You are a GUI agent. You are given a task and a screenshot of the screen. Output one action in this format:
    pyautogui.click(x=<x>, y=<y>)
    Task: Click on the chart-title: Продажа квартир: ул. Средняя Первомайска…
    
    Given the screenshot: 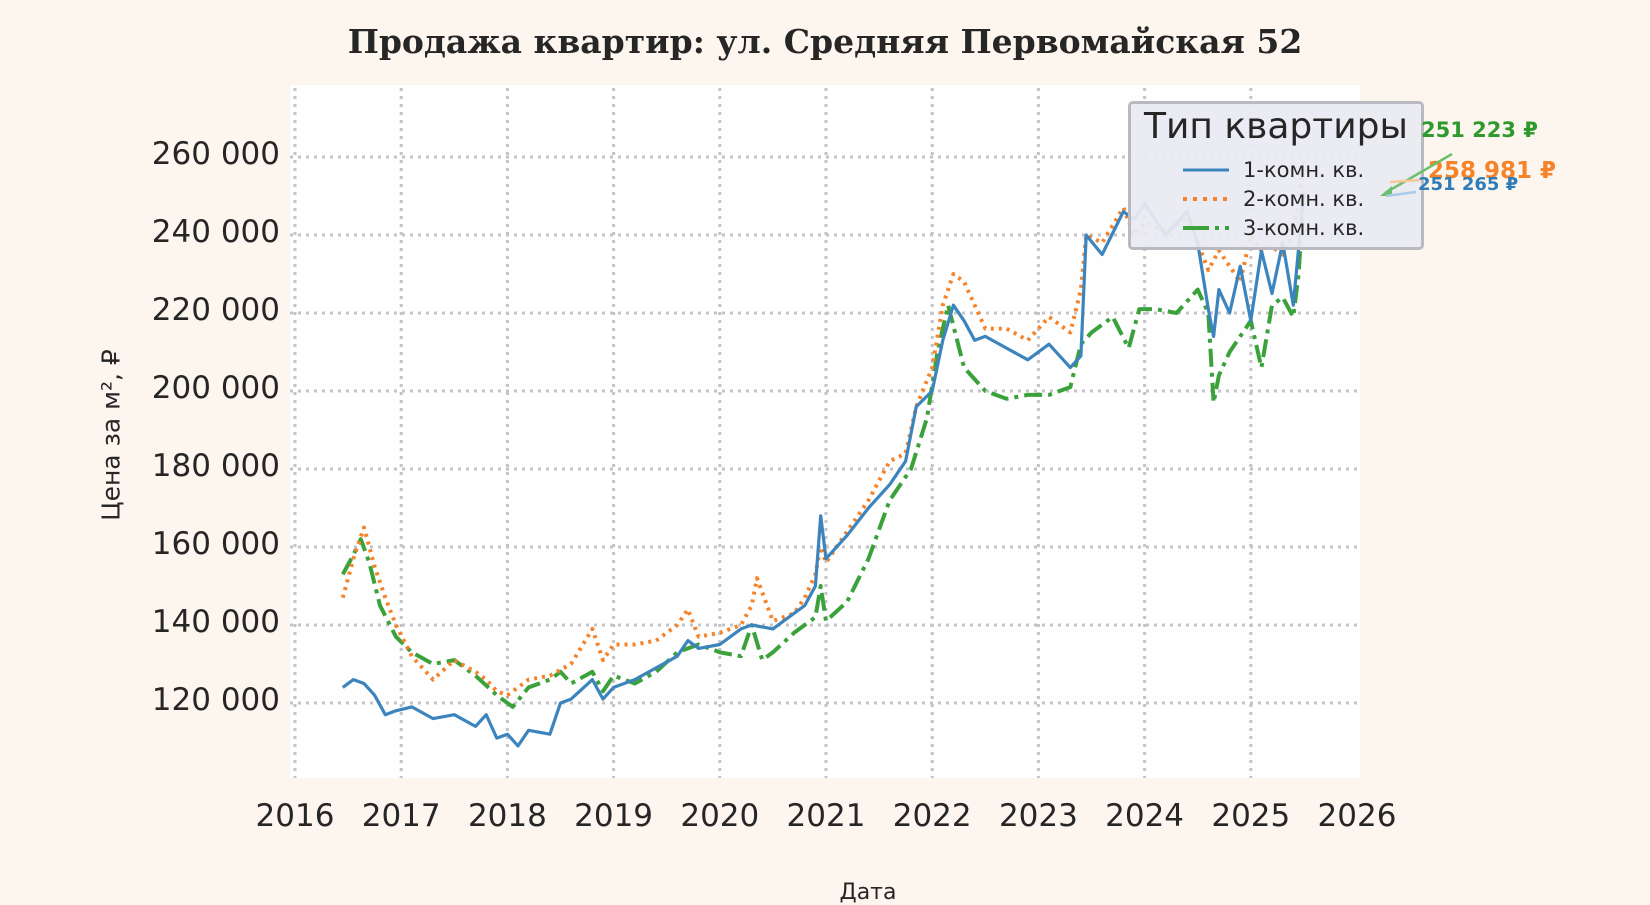 What is the action you would take?
    pyautogui.click(x=825, y=41)
    